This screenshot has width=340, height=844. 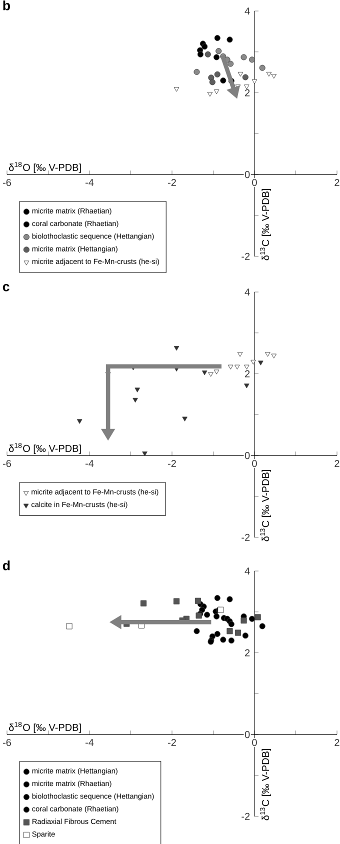 I want to click on chart-title: b, so click(x=6, y=5).